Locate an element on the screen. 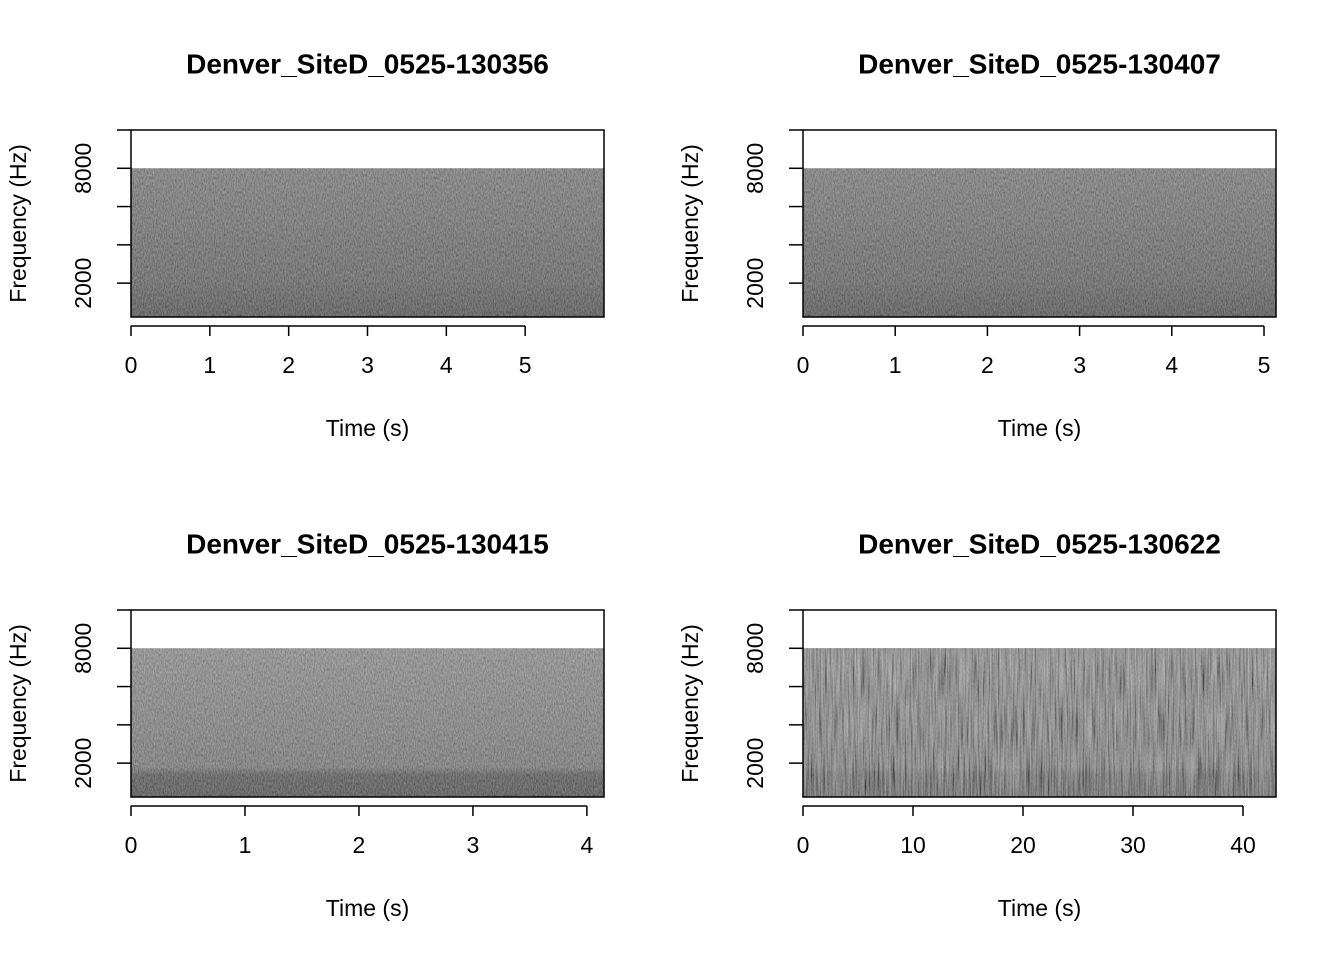 This screenshot has width=1344, height=960. chart-title: Denver_SiteD_0525-130415 is located at coordinates (367, 543).